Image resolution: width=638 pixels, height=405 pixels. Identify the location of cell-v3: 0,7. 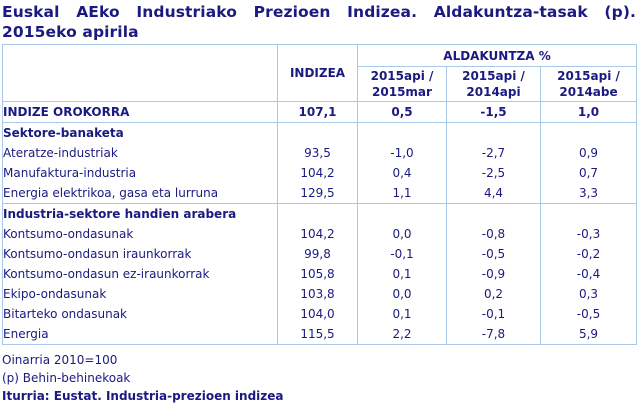
(588, 173).